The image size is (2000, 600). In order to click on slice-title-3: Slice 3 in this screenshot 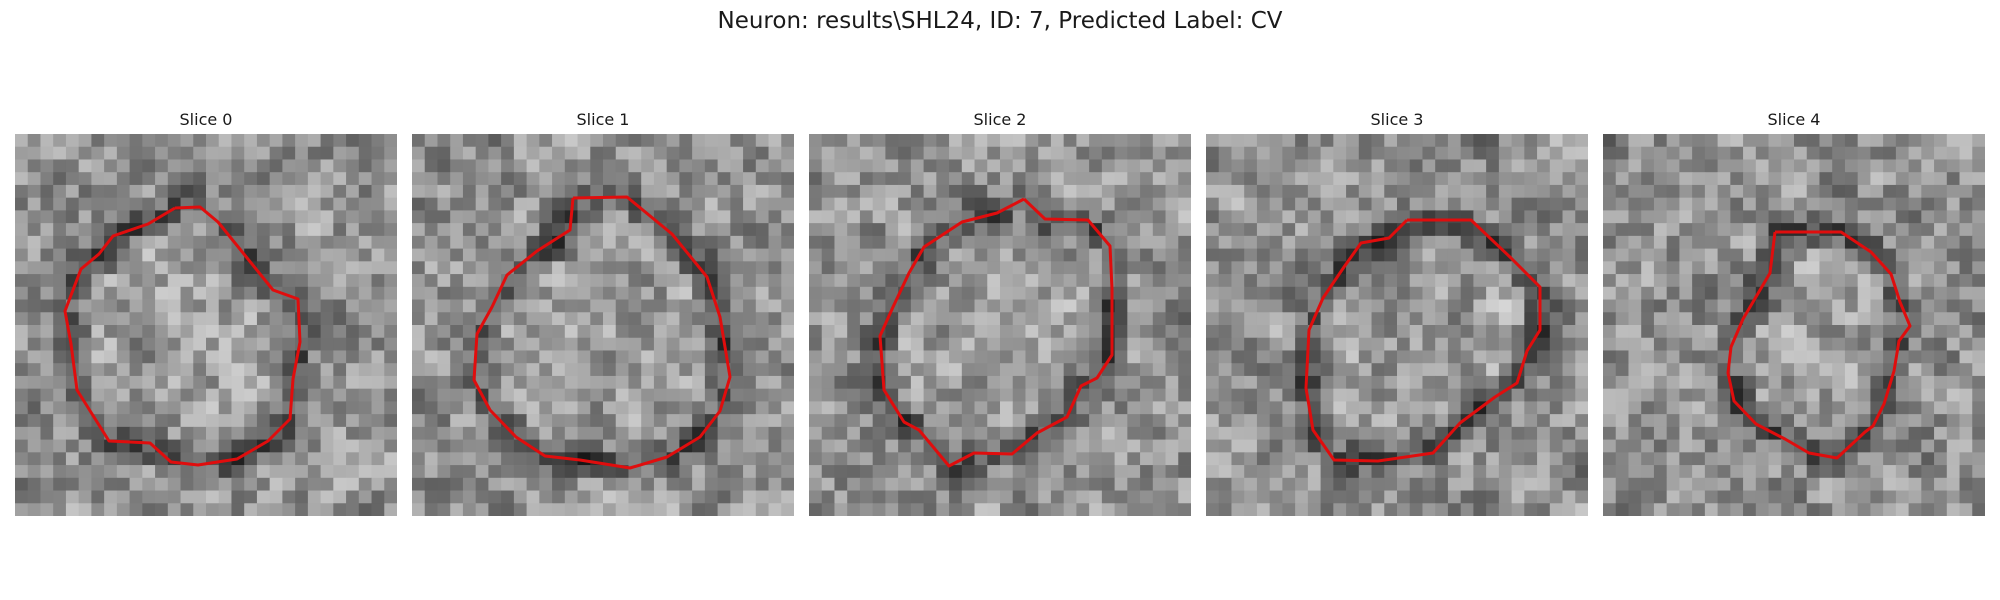, I will do `click(1397, 119)`.